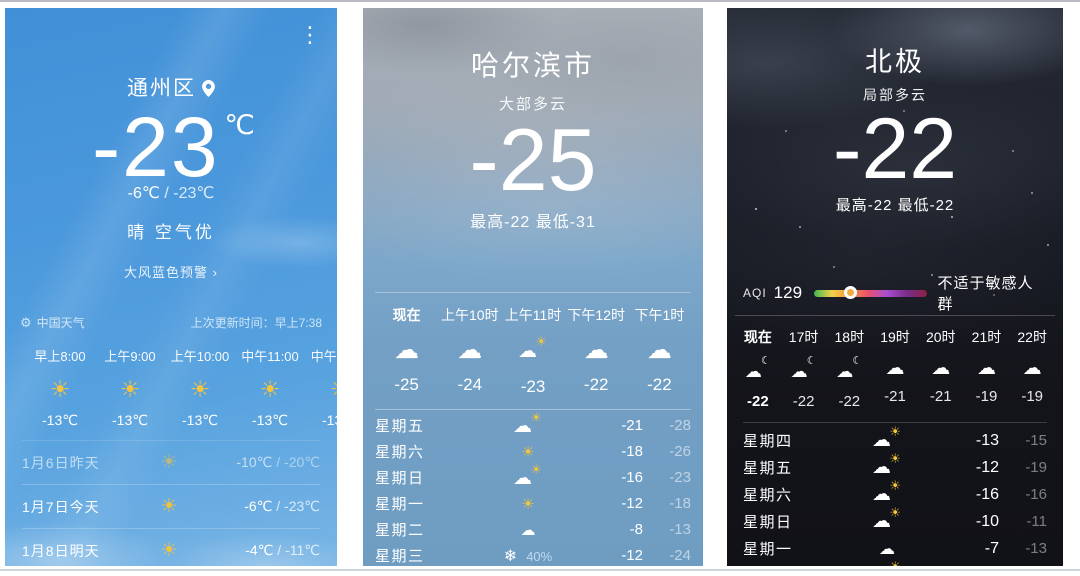 The height and width of the screenshot is (576, 1080). Describe the element at coordinates (533, 476) in the screenshot. I see `daily-row: 星期日 ☀ ☁ -16 -23` at that location.